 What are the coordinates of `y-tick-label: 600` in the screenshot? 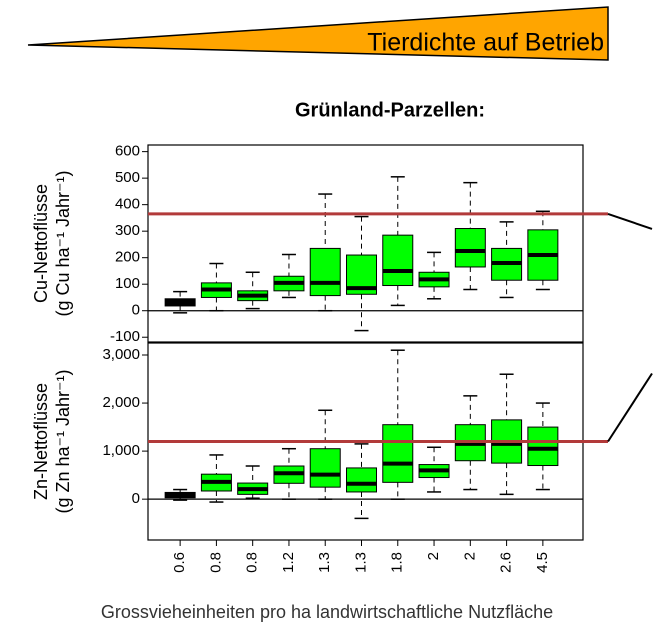 It's located at (127, 151).